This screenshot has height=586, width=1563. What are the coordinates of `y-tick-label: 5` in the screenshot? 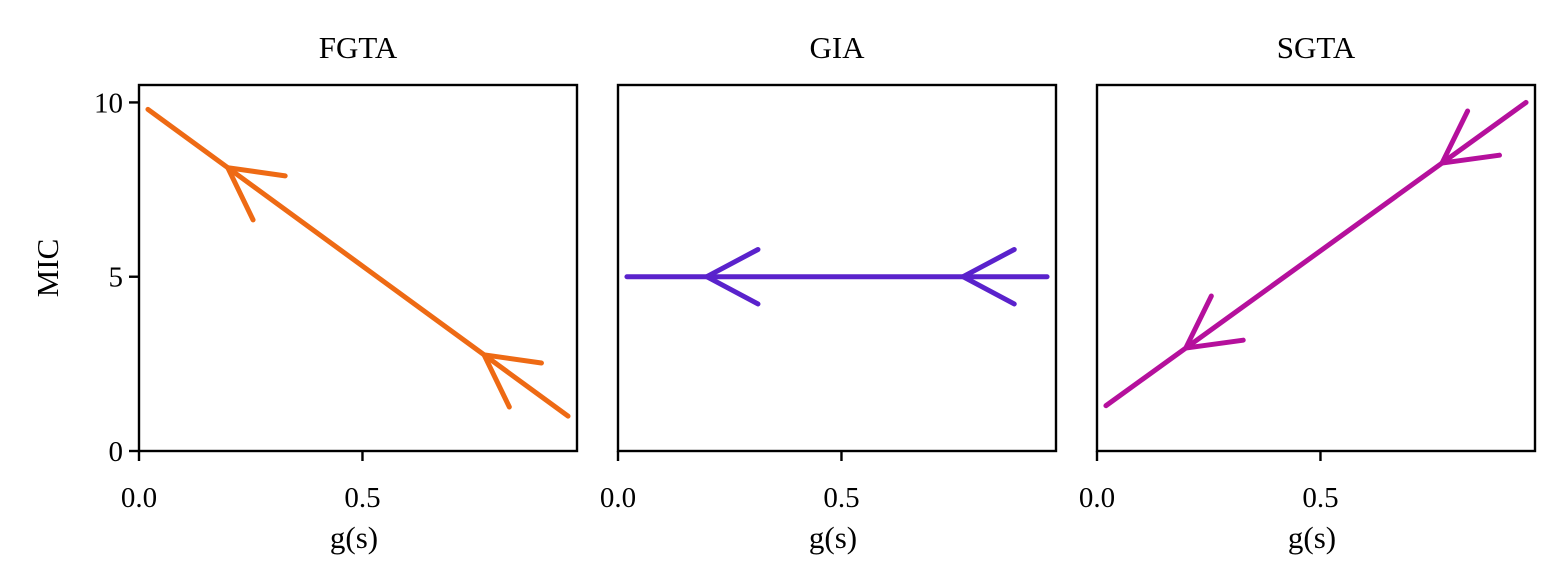 It's located at (116, 278).